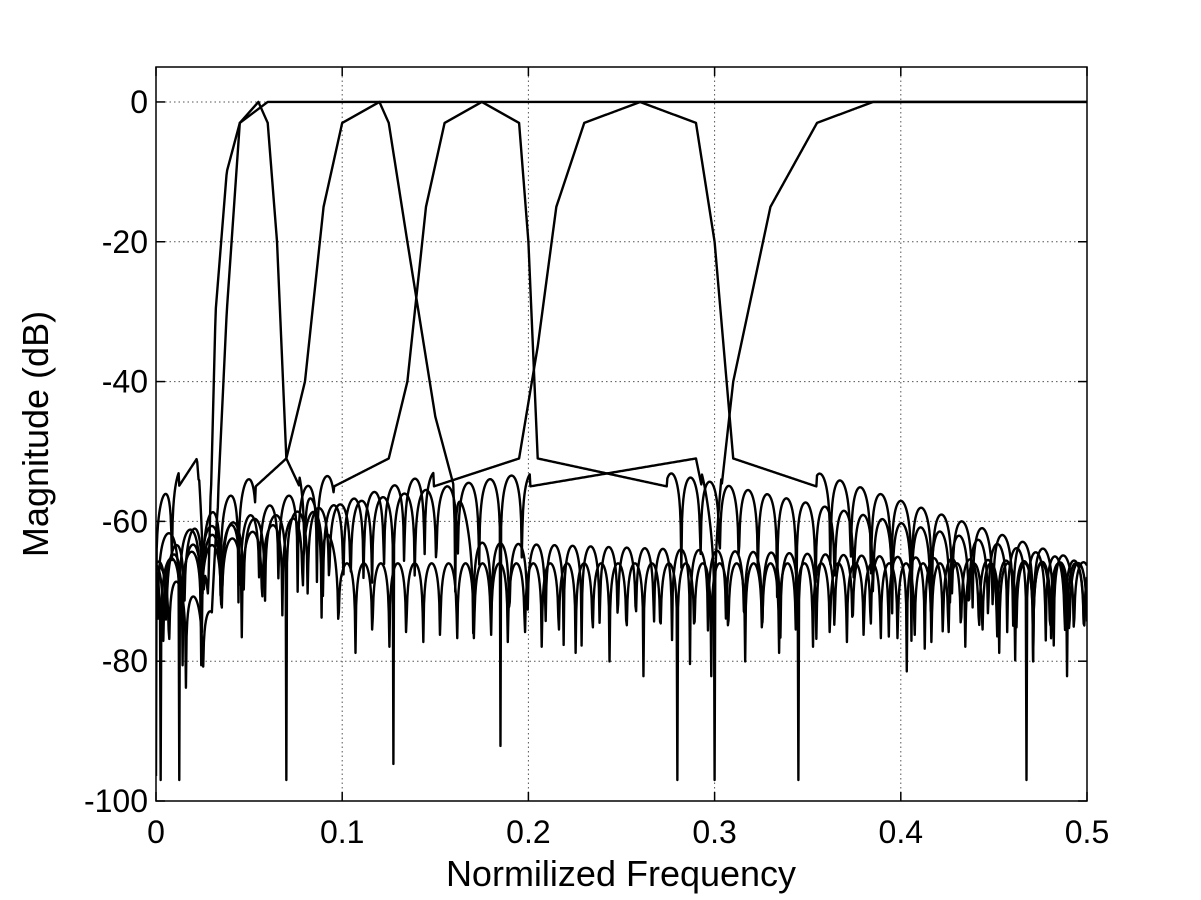 The width and height of the screenshot is (1201, 900). What do you see at coordinates (1087, 832) in the screenshot?
I see `x-tick-label: 0.5` at bounding box center [1087, 832].